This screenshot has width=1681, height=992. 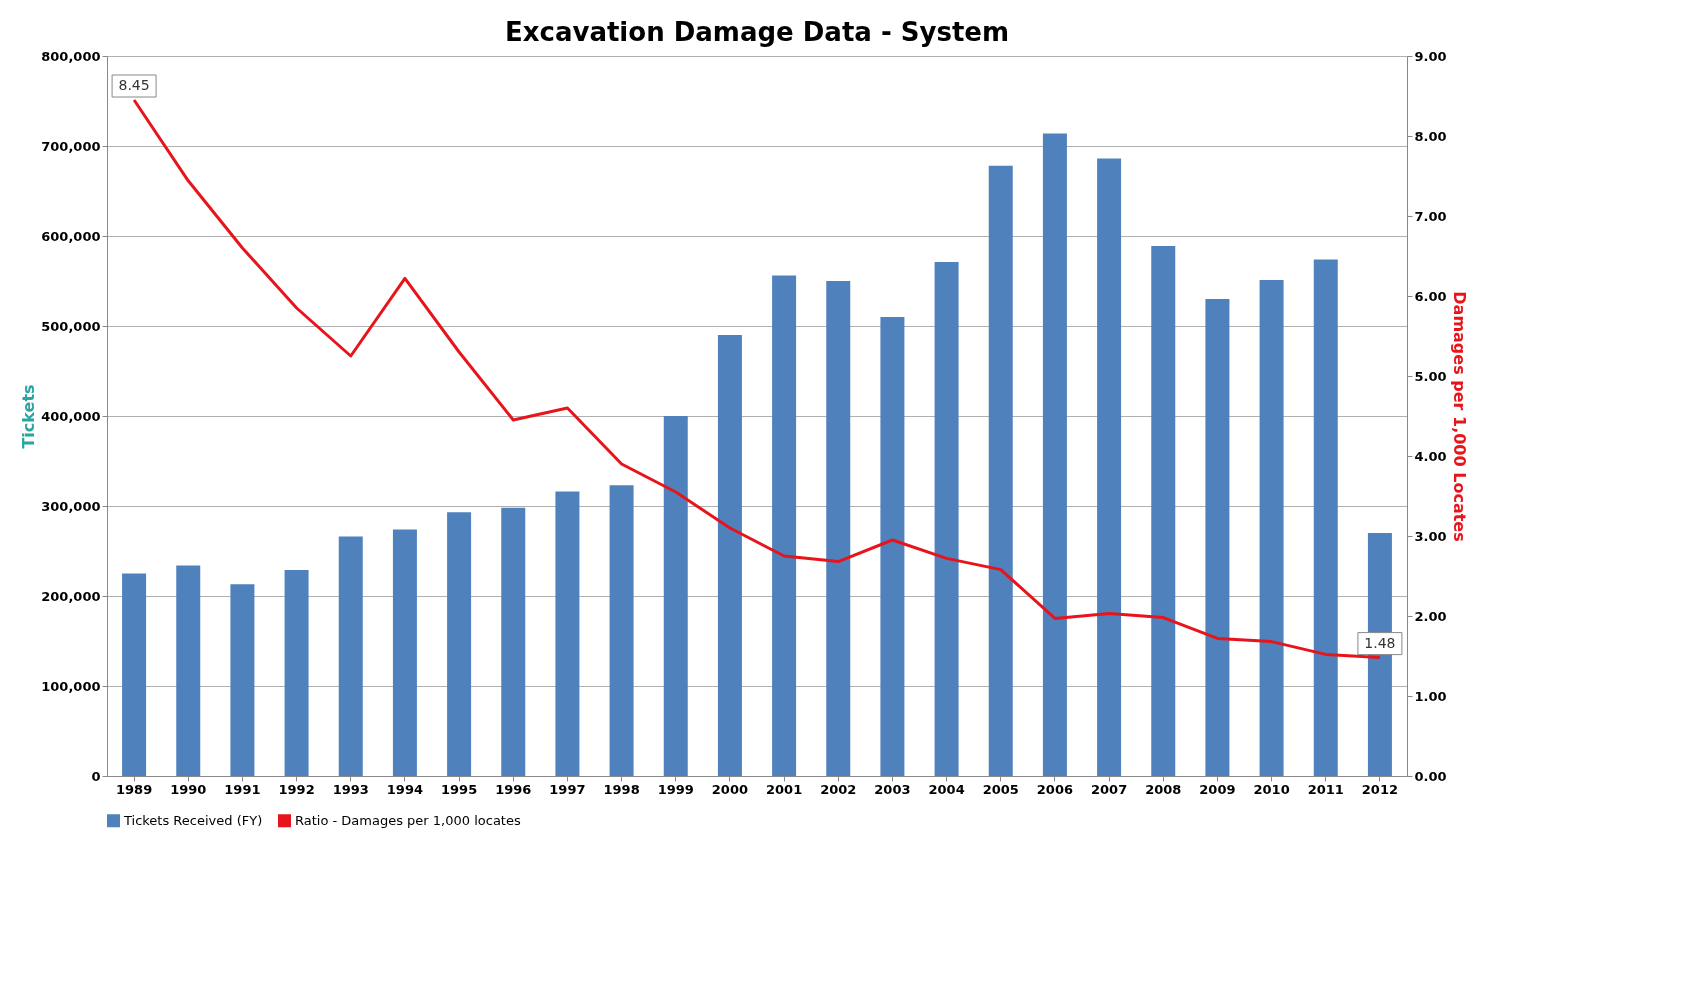 I want to click on y2-tick-label: 2.00, so click(x=1430, y=616).